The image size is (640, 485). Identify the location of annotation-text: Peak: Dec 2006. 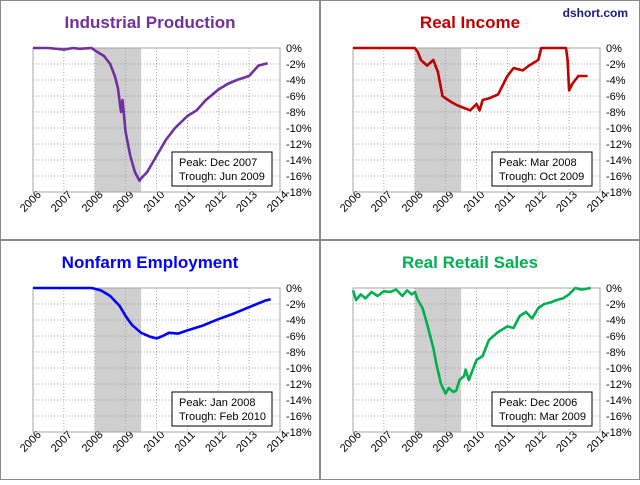
(538, 403).